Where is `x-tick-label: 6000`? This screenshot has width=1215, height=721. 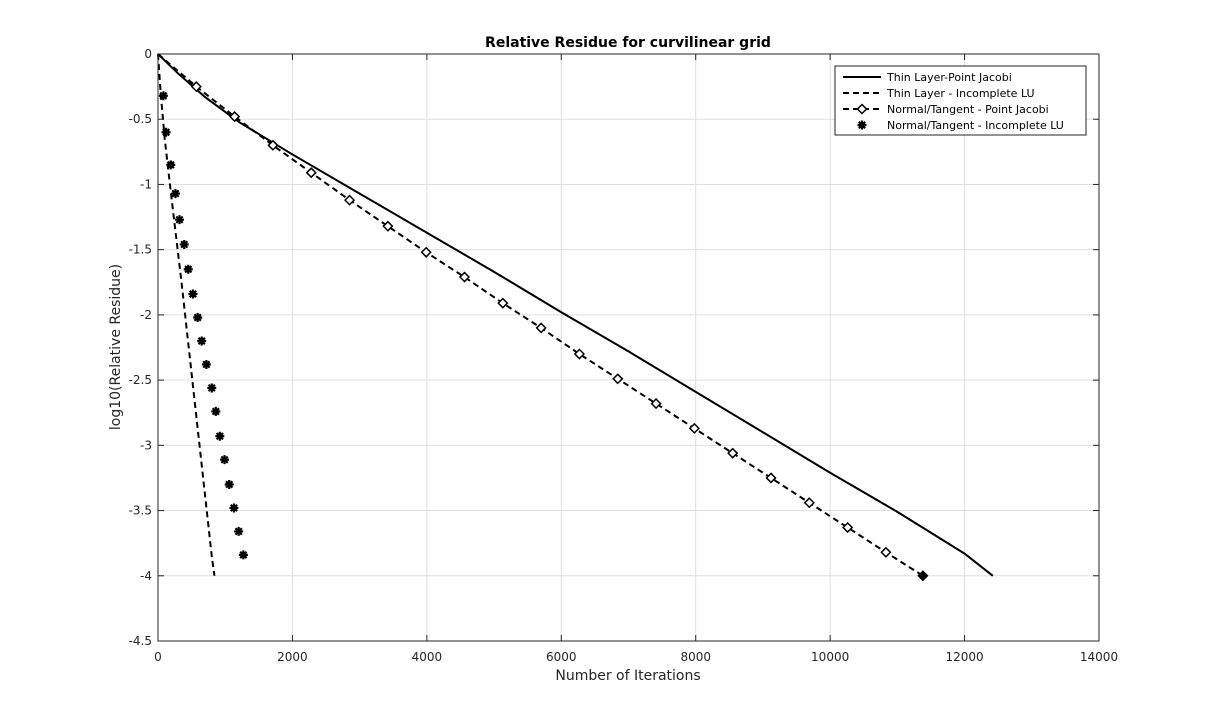
x-tick-label: 6000 is located at coordinates (561, 657).